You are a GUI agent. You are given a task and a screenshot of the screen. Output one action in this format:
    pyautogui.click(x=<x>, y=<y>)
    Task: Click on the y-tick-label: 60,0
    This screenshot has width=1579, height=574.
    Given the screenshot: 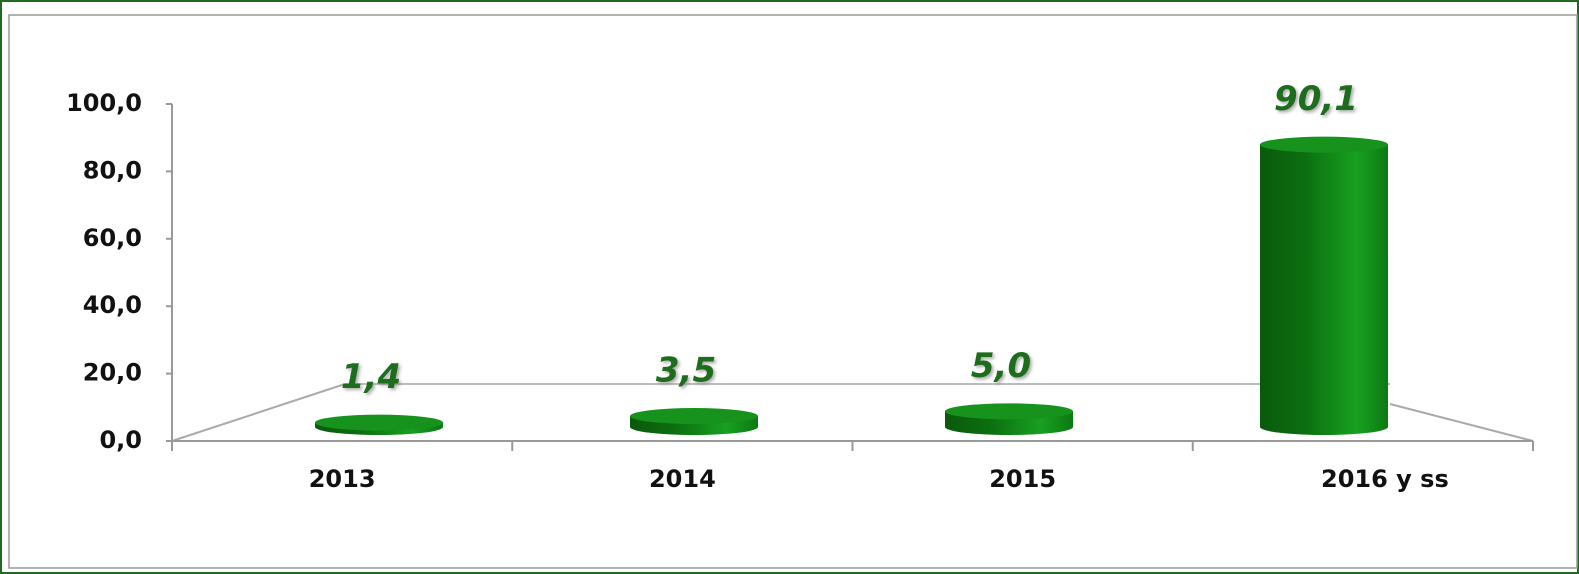 What is the action you would take?
    pyautogui.click(x=112, y=238)
    